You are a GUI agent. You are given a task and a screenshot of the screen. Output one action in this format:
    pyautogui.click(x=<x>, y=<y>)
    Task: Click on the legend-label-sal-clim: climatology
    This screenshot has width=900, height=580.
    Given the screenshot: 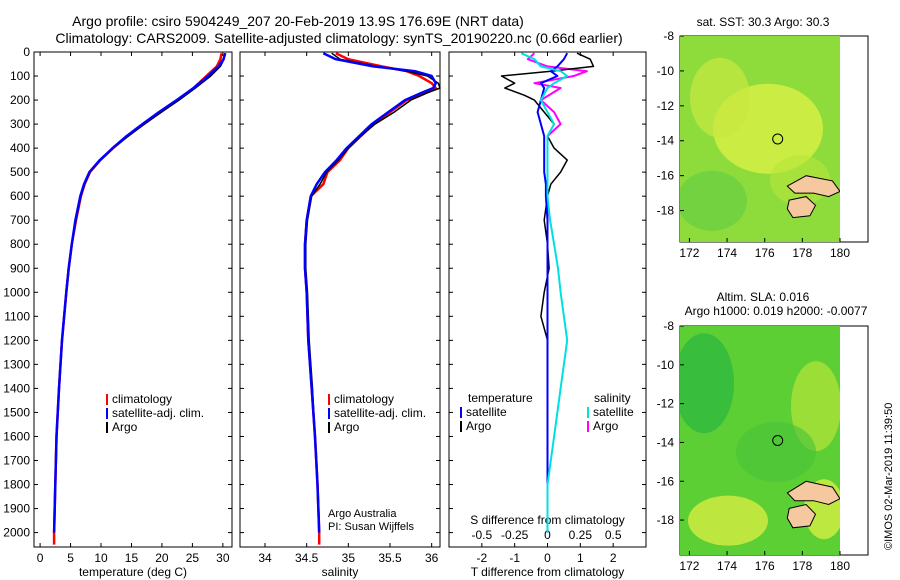 What is the action you would take?
    pyautogui.click(x=364, y=399)
    